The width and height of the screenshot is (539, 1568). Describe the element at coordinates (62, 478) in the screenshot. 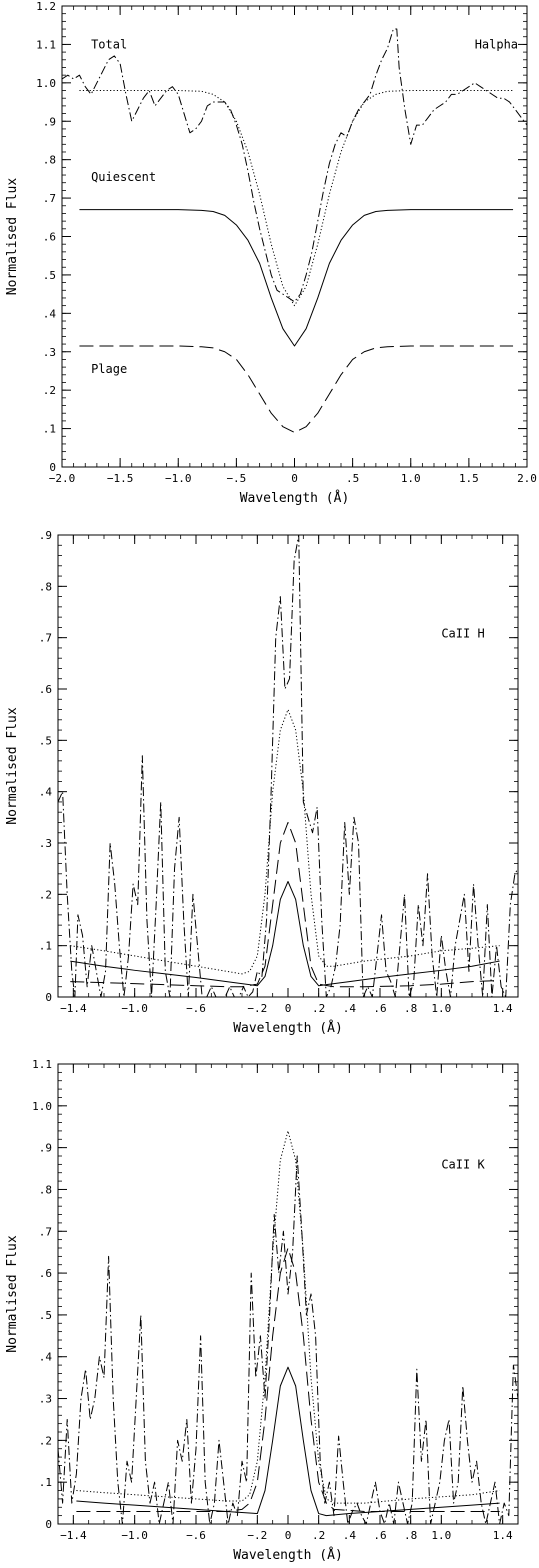

I see `x-tick-label: −2.0` at that location.